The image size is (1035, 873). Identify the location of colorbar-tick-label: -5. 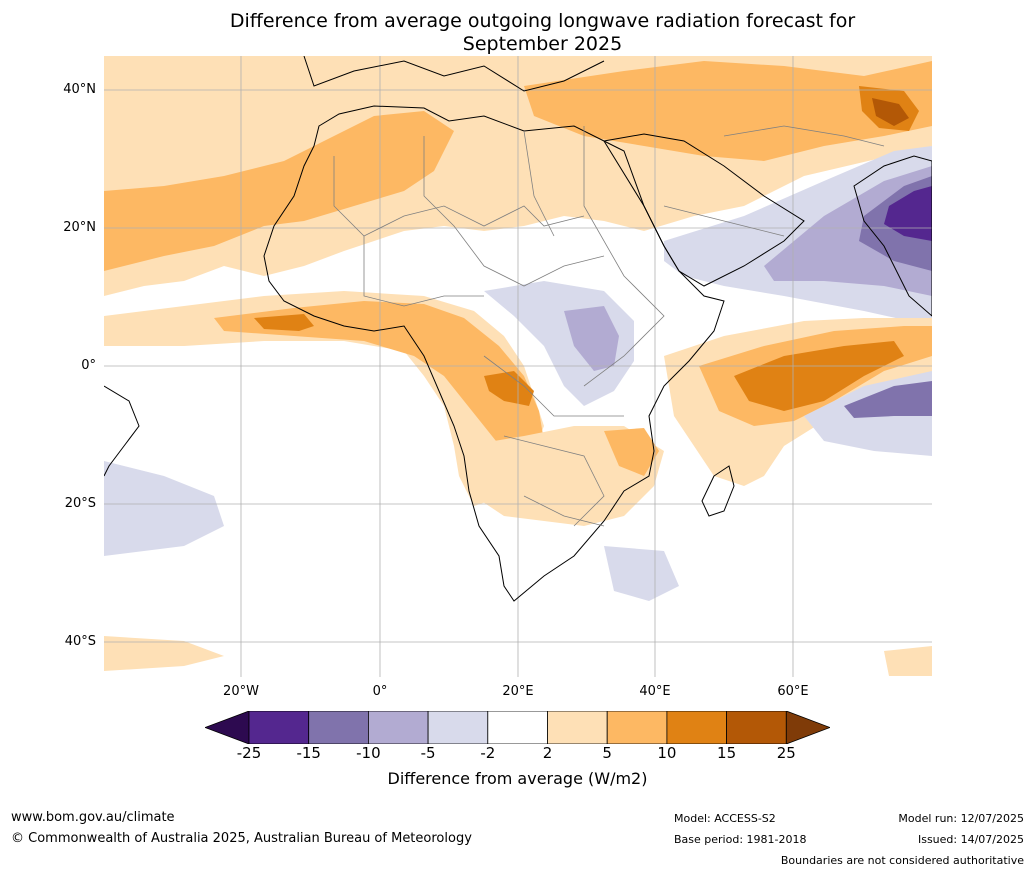
(428, 753).